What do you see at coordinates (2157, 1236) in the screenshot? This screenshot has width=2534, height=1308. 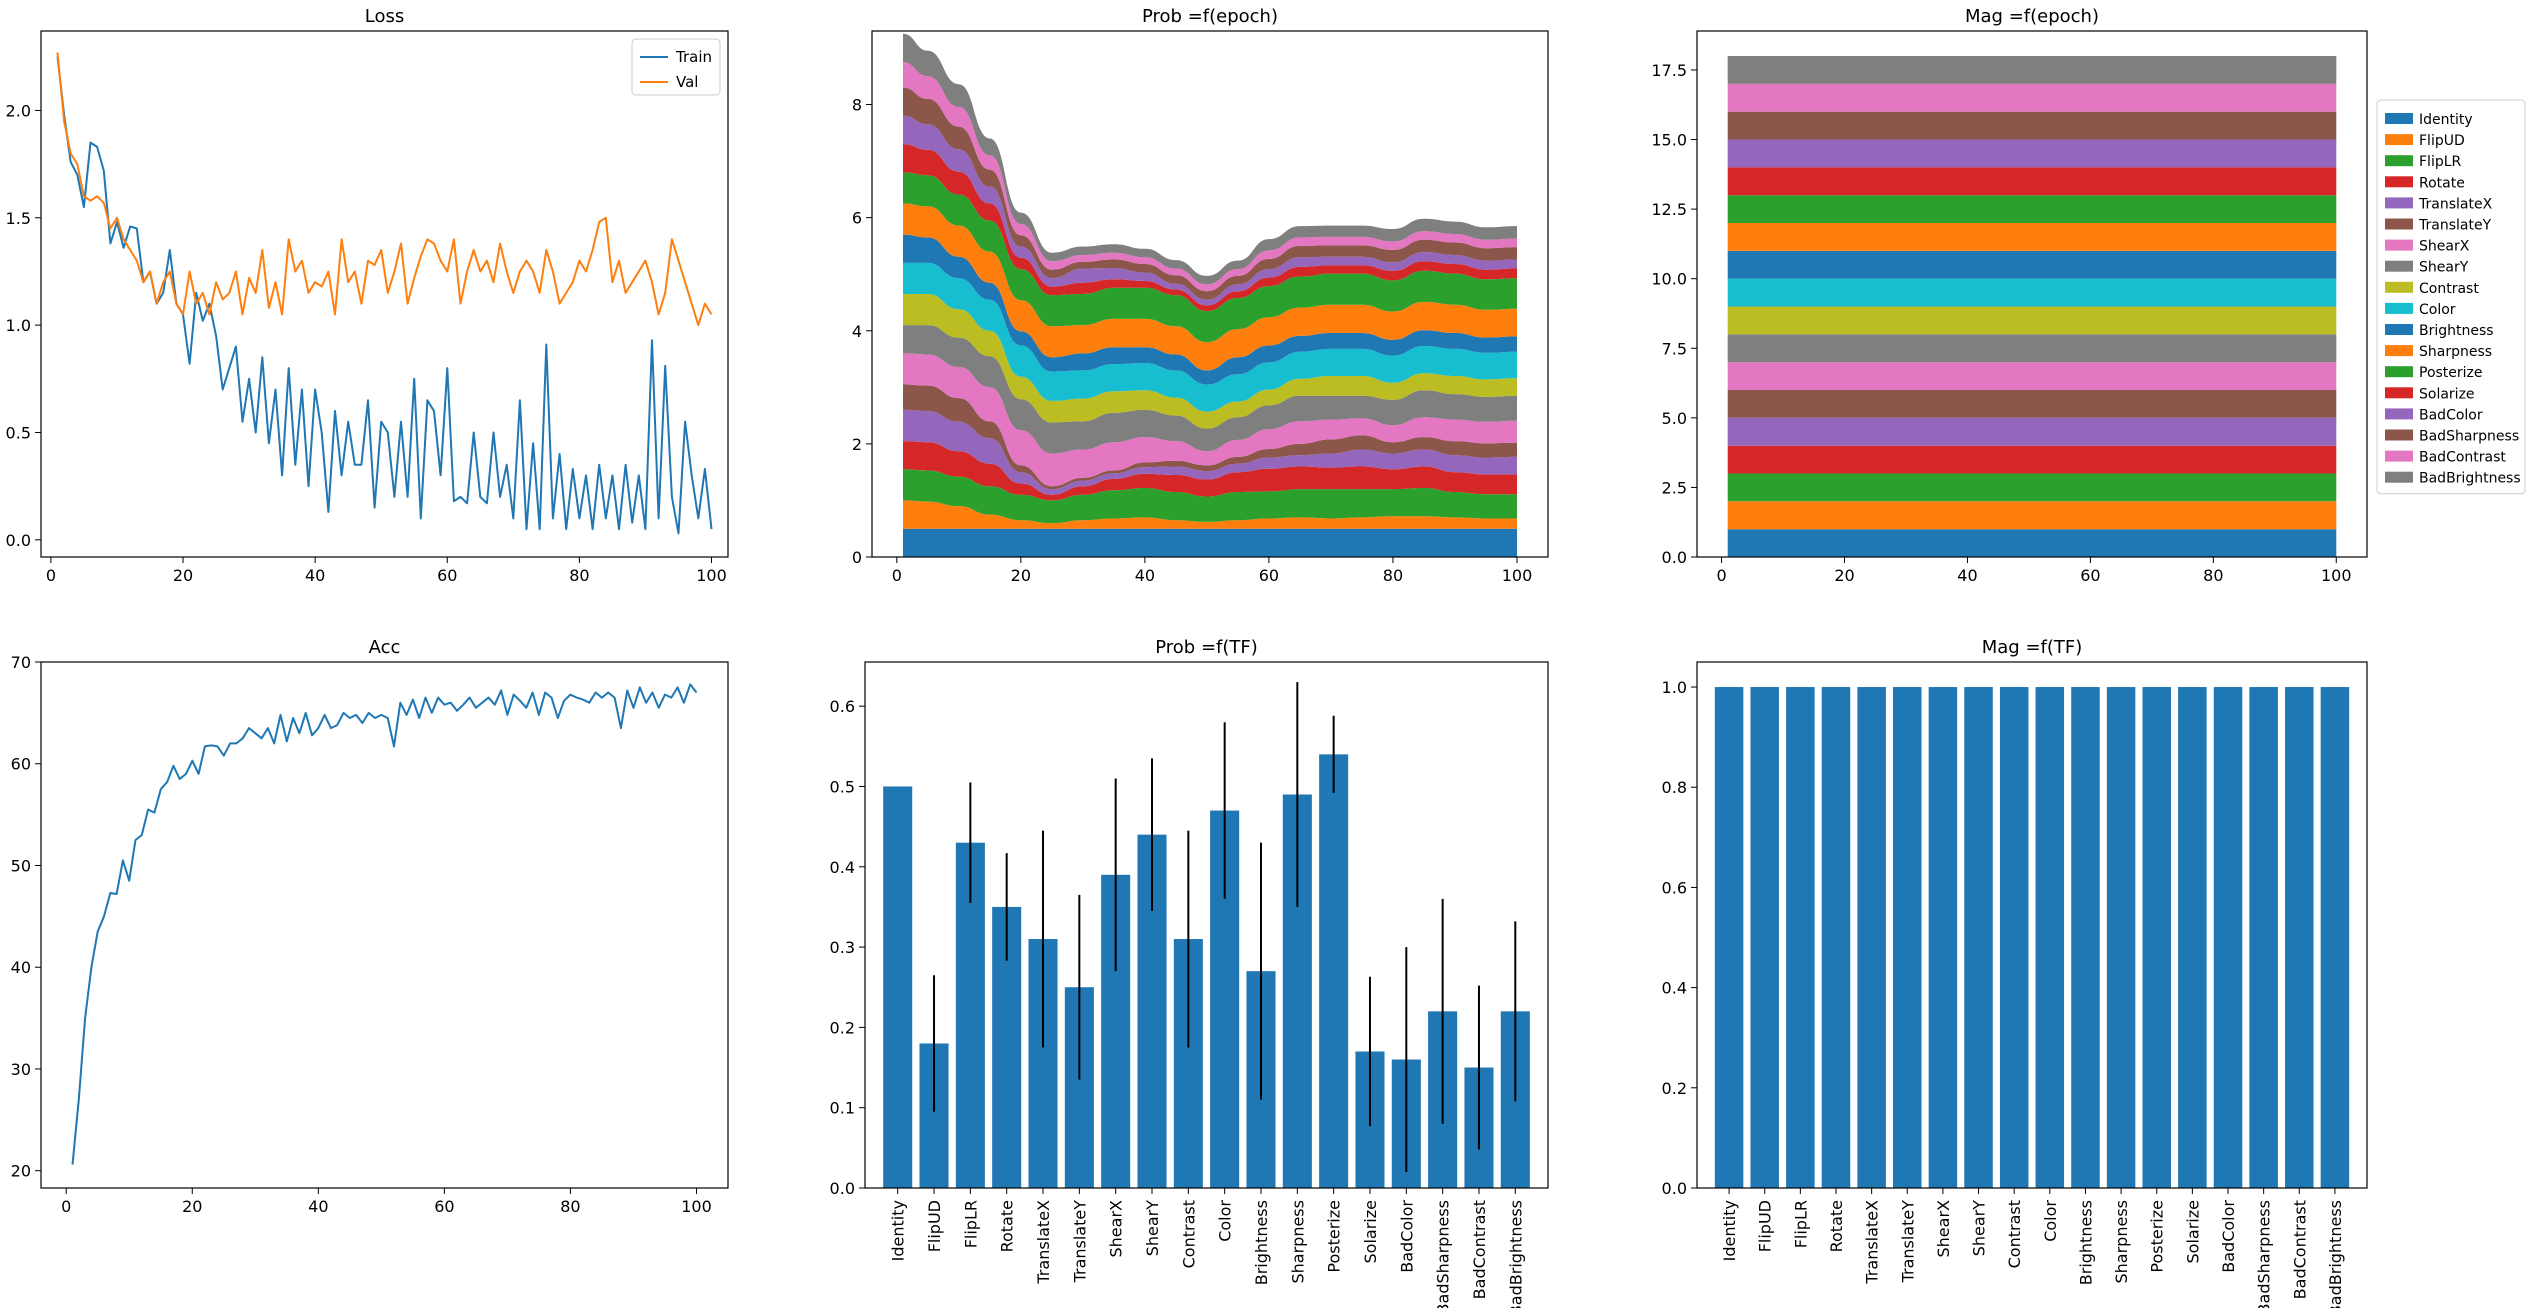 I see `x-tick-label: Posterize` at bounding box center [2157, 1236].